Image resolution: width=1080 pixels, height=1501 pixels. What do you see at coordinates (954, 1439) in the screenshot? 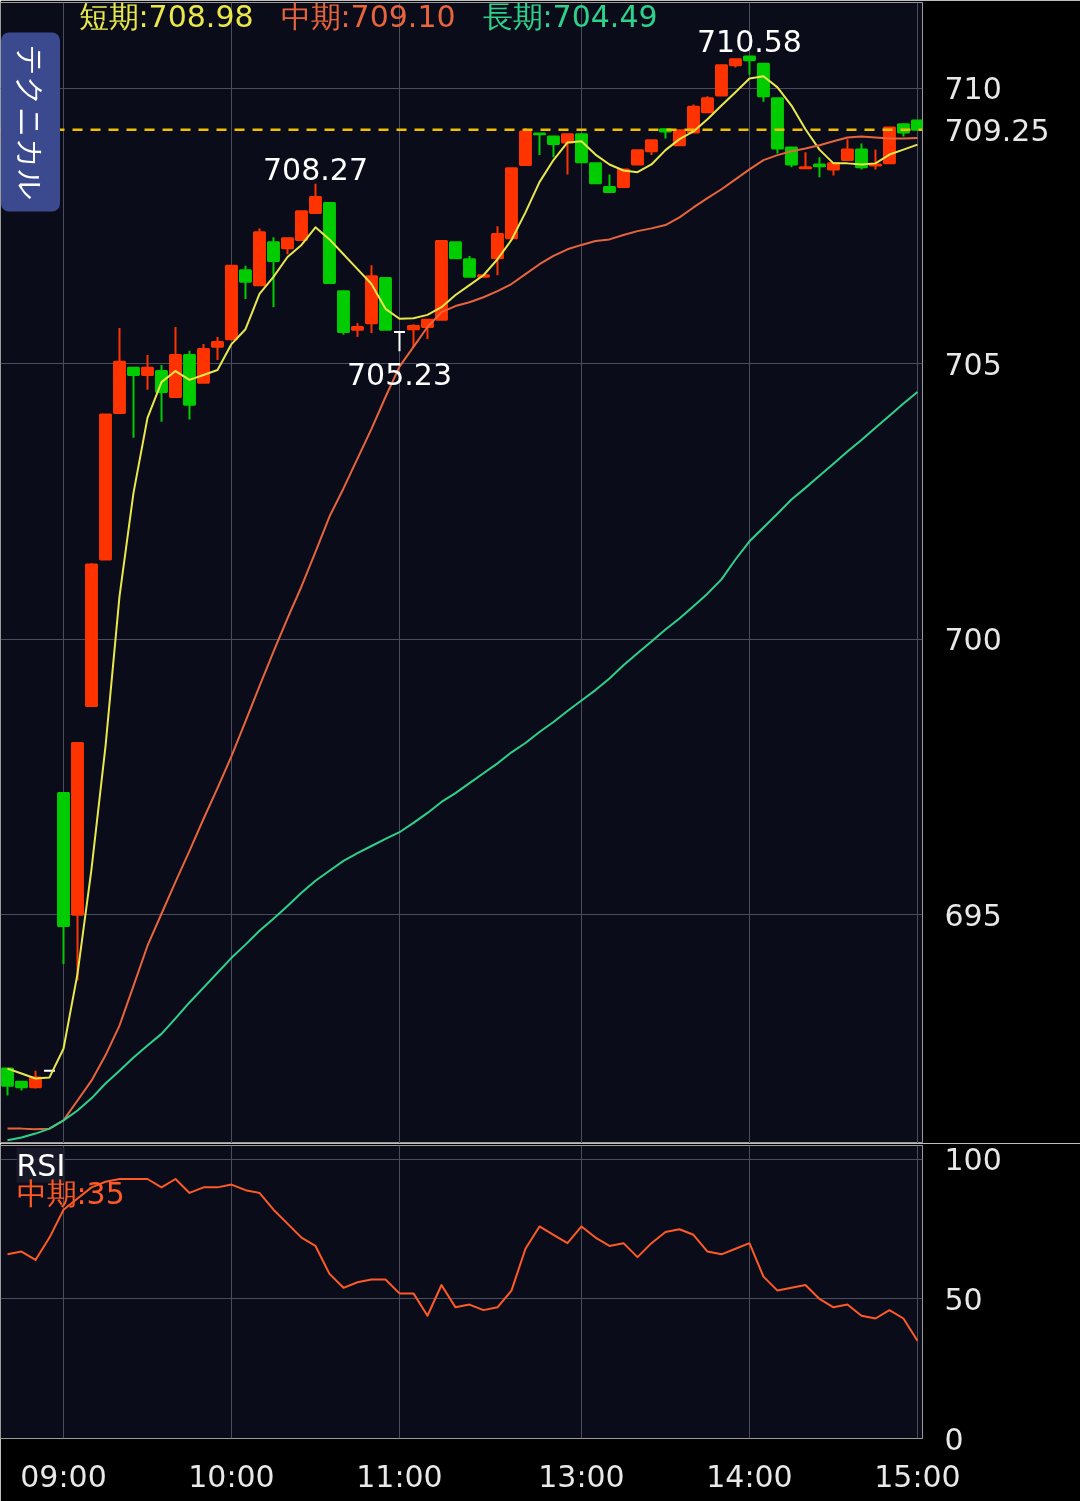
I see `y-tick-label: 0` at bounding box center [954, 1439].